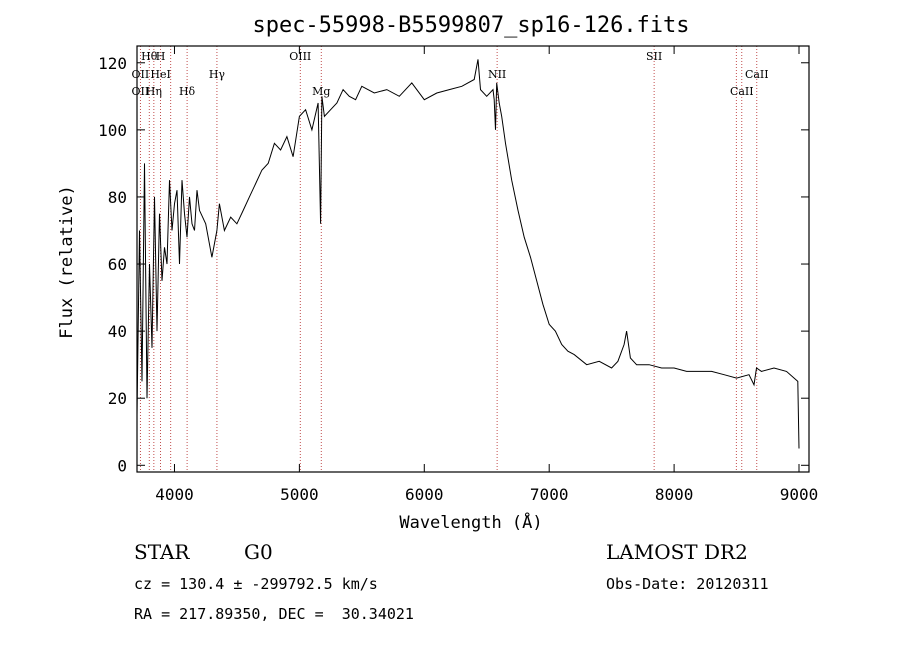 This screenshot has width=900, height=649. Describe the element at coordinates (112, 130) in the screenshot. I see `y-tick-label: 100` at that location.